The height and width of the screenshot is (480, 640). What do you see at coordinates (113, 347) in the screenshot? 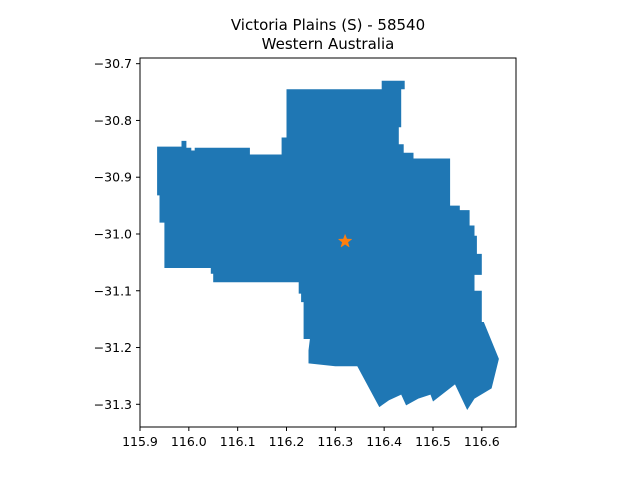
I see `y-tick-label: −31.2` at bounding box center [113, 347].